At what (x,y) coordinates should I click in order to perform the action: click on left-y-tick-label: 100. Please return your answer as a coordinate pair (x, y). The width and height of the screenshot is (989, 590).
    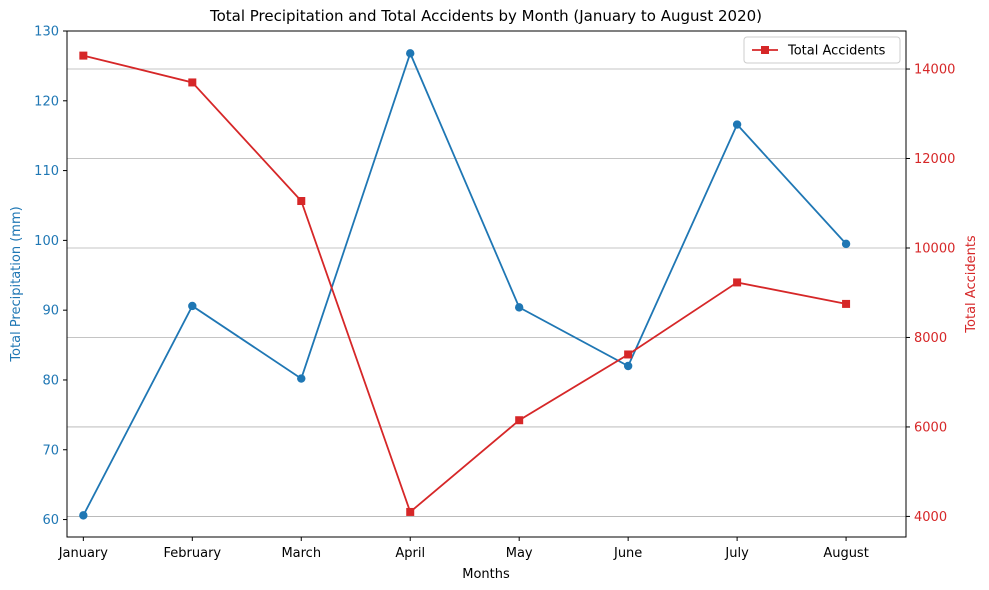
    Looking at the image, I should click on (46, 241).